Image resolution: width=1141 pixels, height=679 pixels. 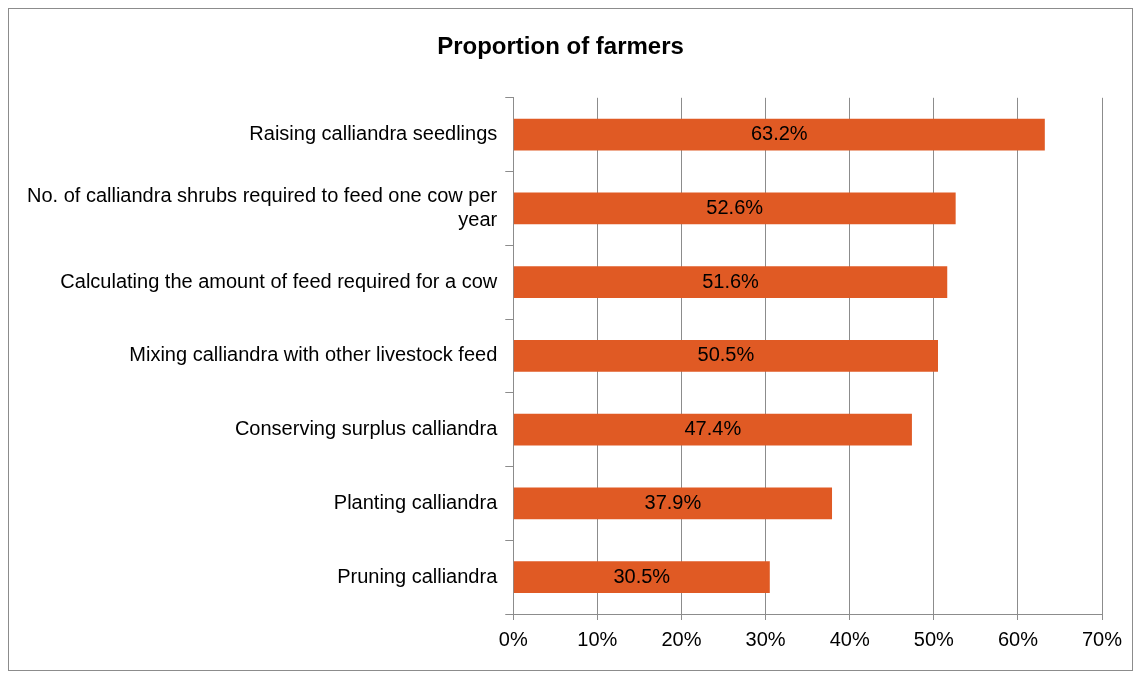 I want to click on data-label: 50.5%, so click(x=726, y=354).